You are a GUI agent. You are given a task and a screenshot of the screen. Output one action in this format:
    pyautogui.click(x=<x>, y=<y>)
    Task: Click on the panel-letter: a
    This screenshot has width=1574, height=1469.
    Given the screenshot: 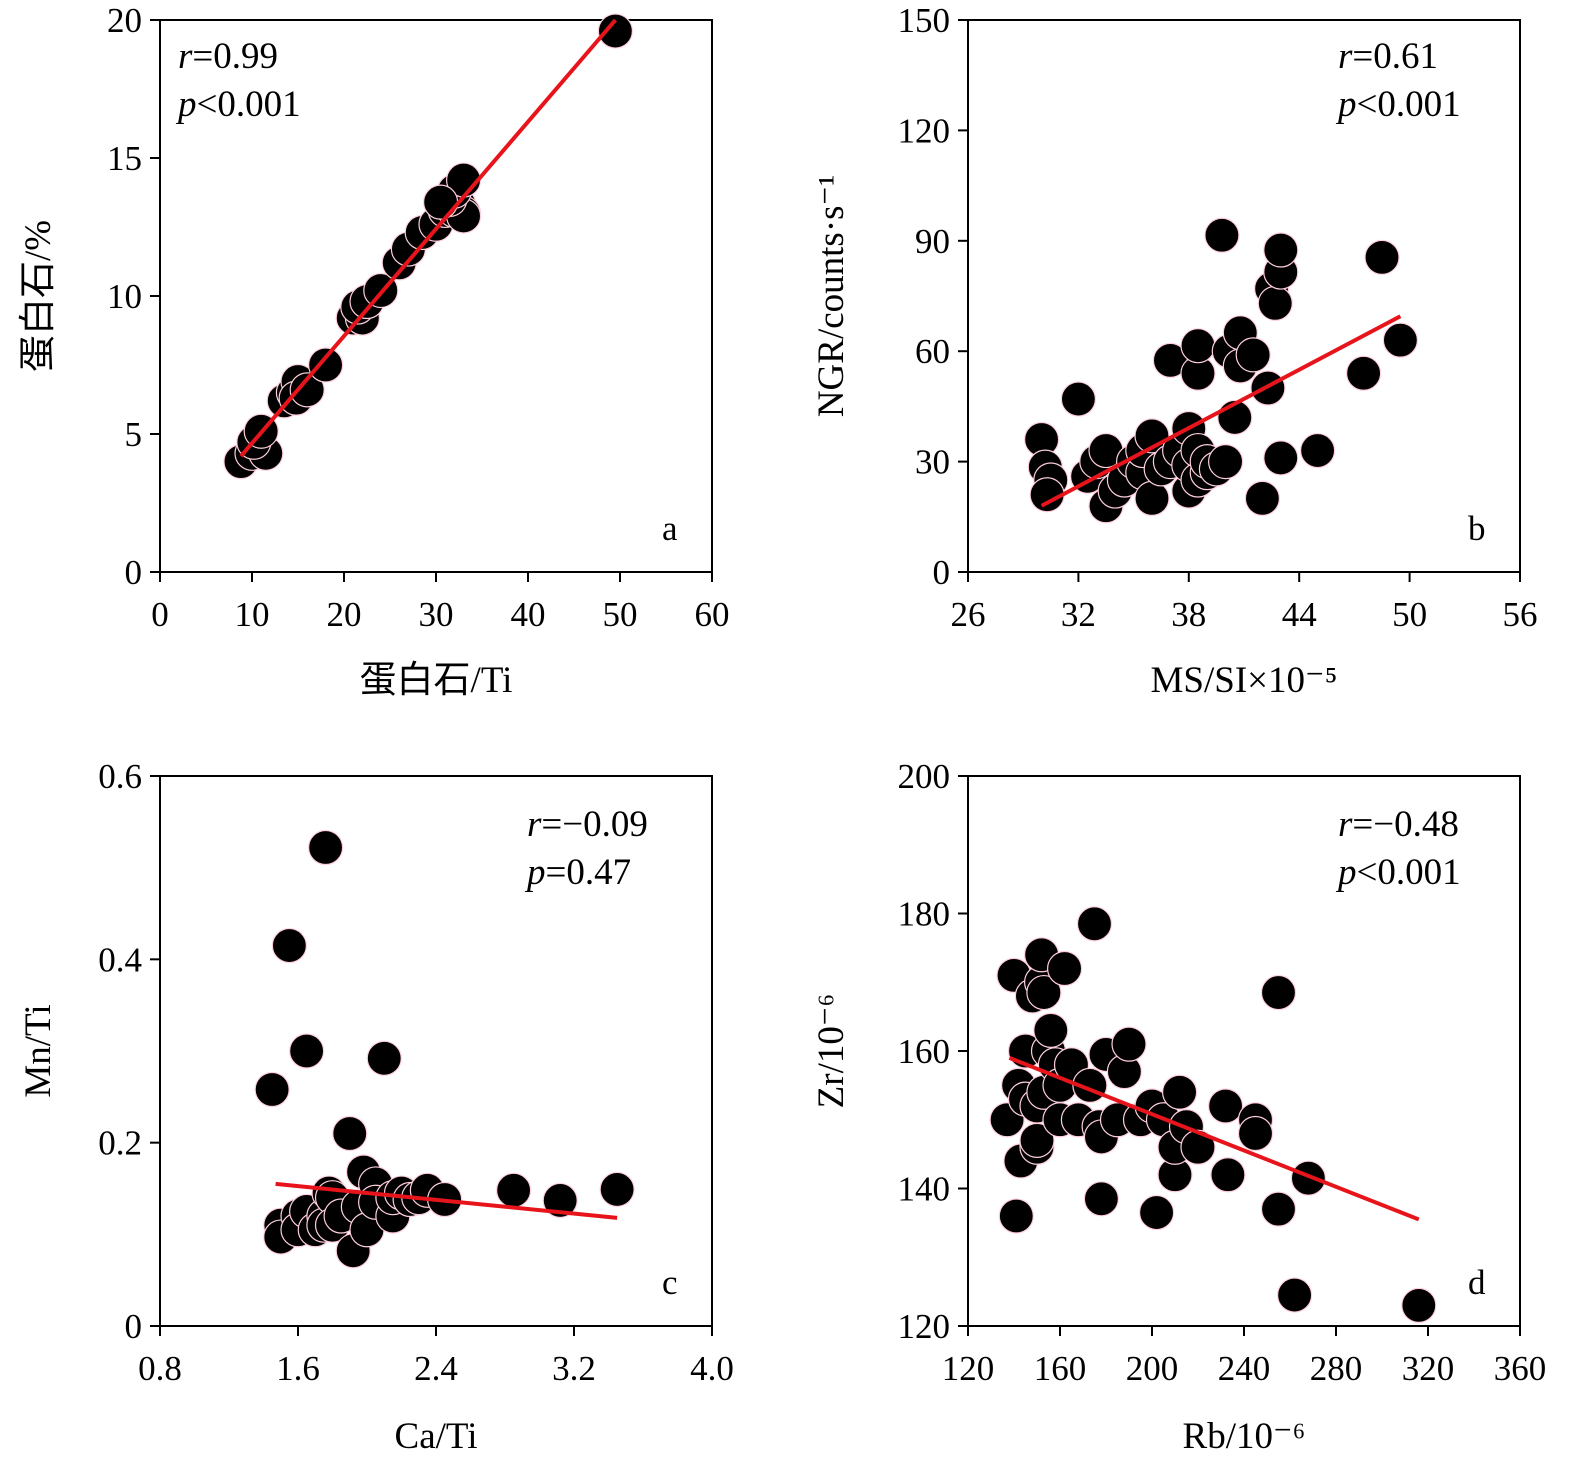 What is the action you would take?
    pyautogui.click(x=670, y=528)
    